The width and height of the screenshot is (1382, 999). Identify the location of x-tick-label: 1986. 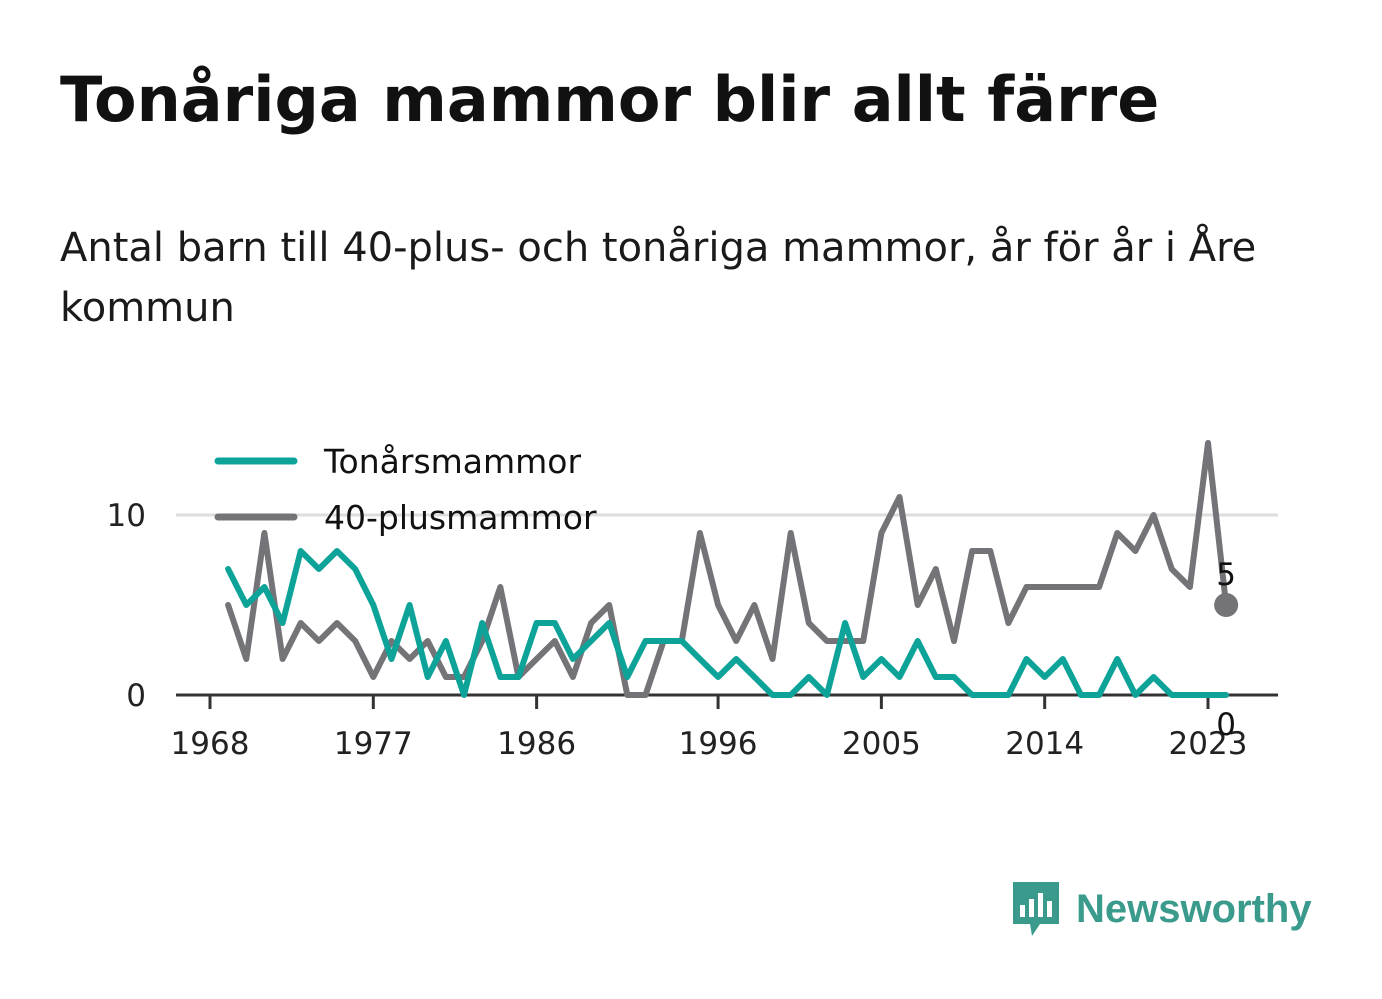
(536, 744).